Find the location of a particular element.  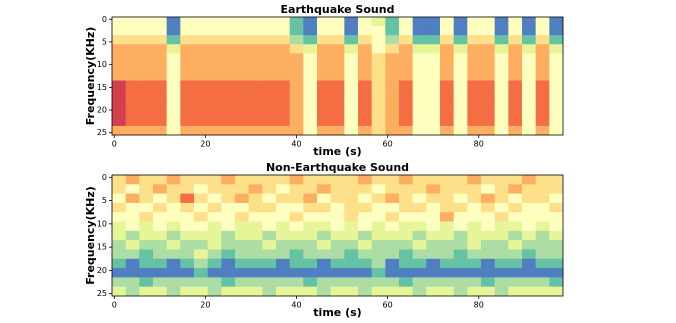

x-tick-label: 0 is located at coordinates (114, 144).